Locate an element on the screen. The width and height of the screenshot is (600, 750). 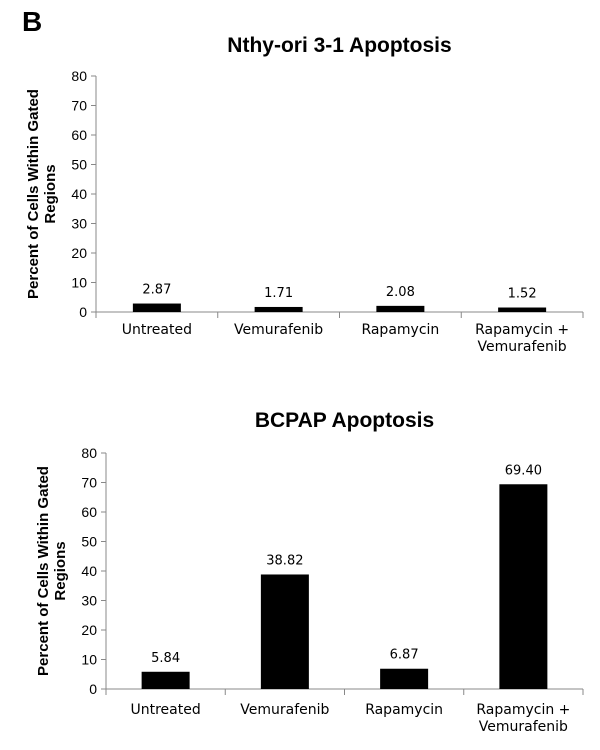
chart2-y-axis-label-line: Percent of Cells Within Gated is located at coordinates (43, 571).